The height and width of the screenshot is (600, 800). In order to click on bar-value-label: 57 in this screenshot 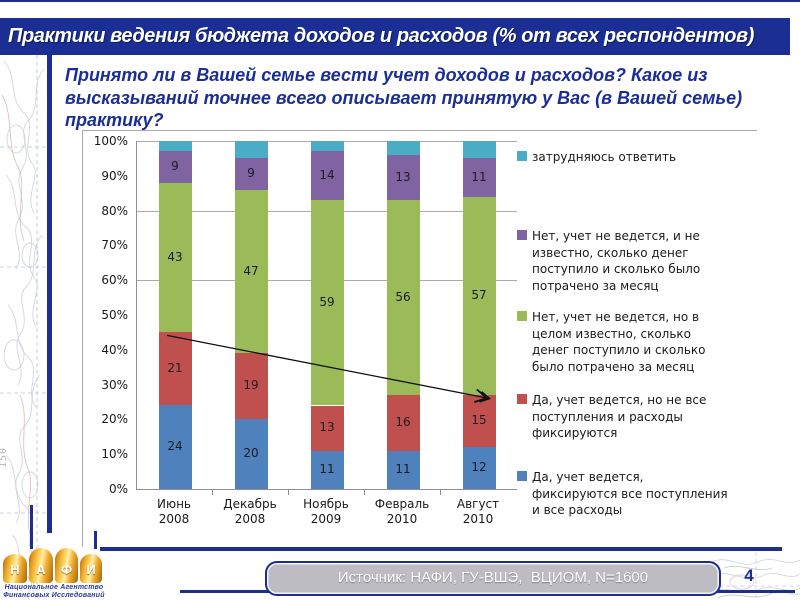, I will do `click(479, 294)`.